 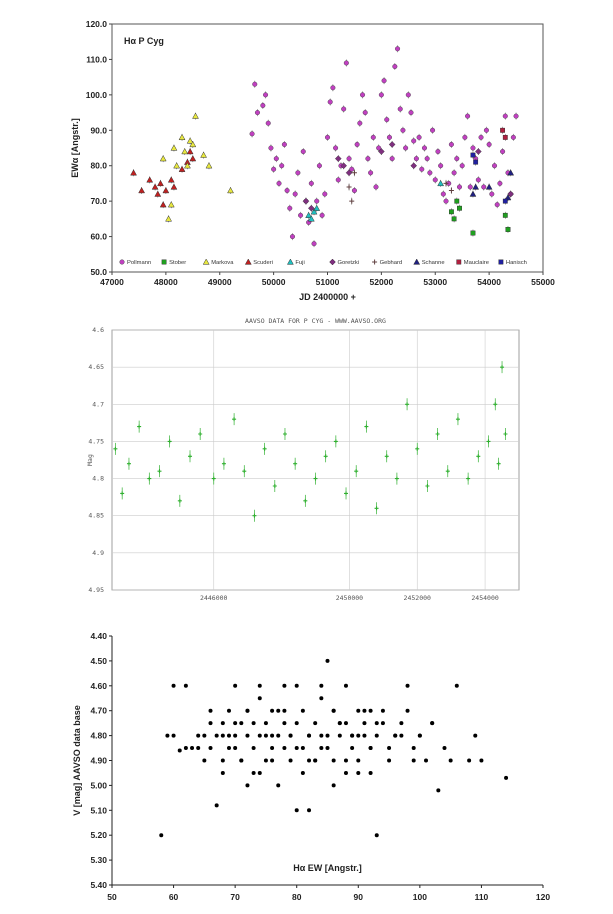 What do you see at coordinates (98, 736) in the screenshot?
I see `y-tick-label: 4.80` at bounding box center [98, 736].